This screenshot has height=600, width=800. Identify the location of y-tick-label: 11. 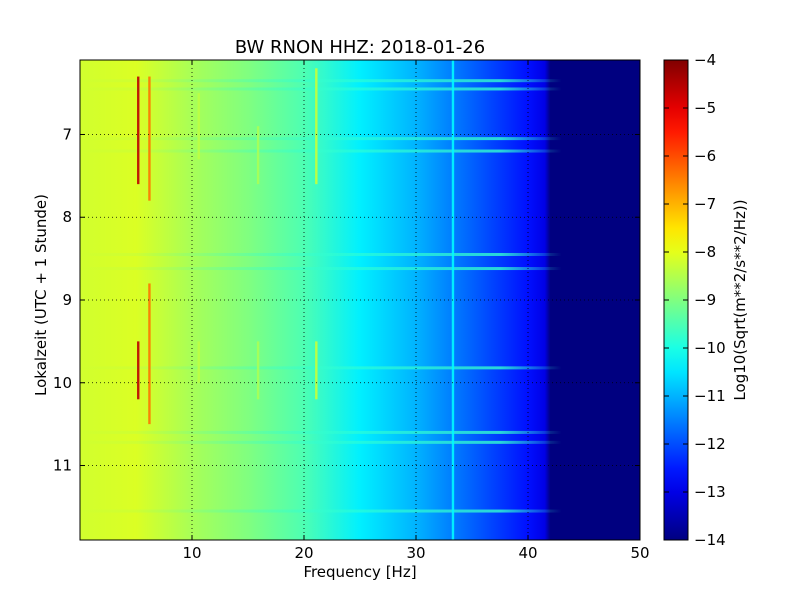
(62, 466).